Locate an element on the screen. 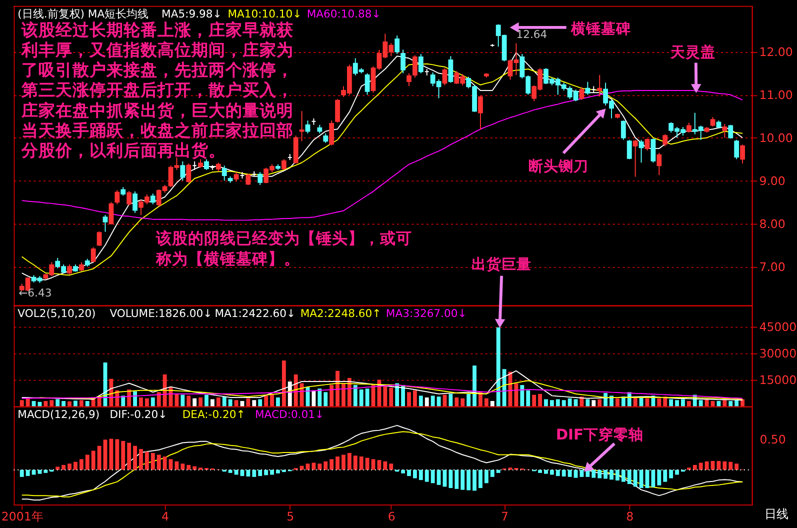  y-tick-label: 45000 is located at coordinates (778, 327).